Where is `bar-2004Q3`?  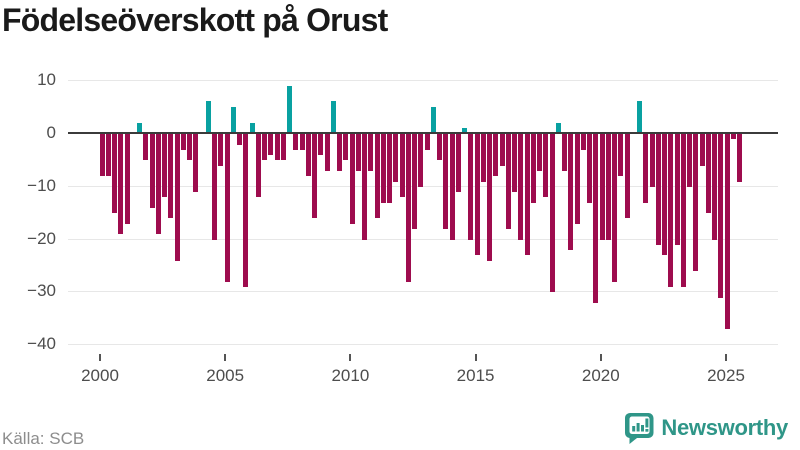 bar-2004Q3 is located at coordinates (214, 187).